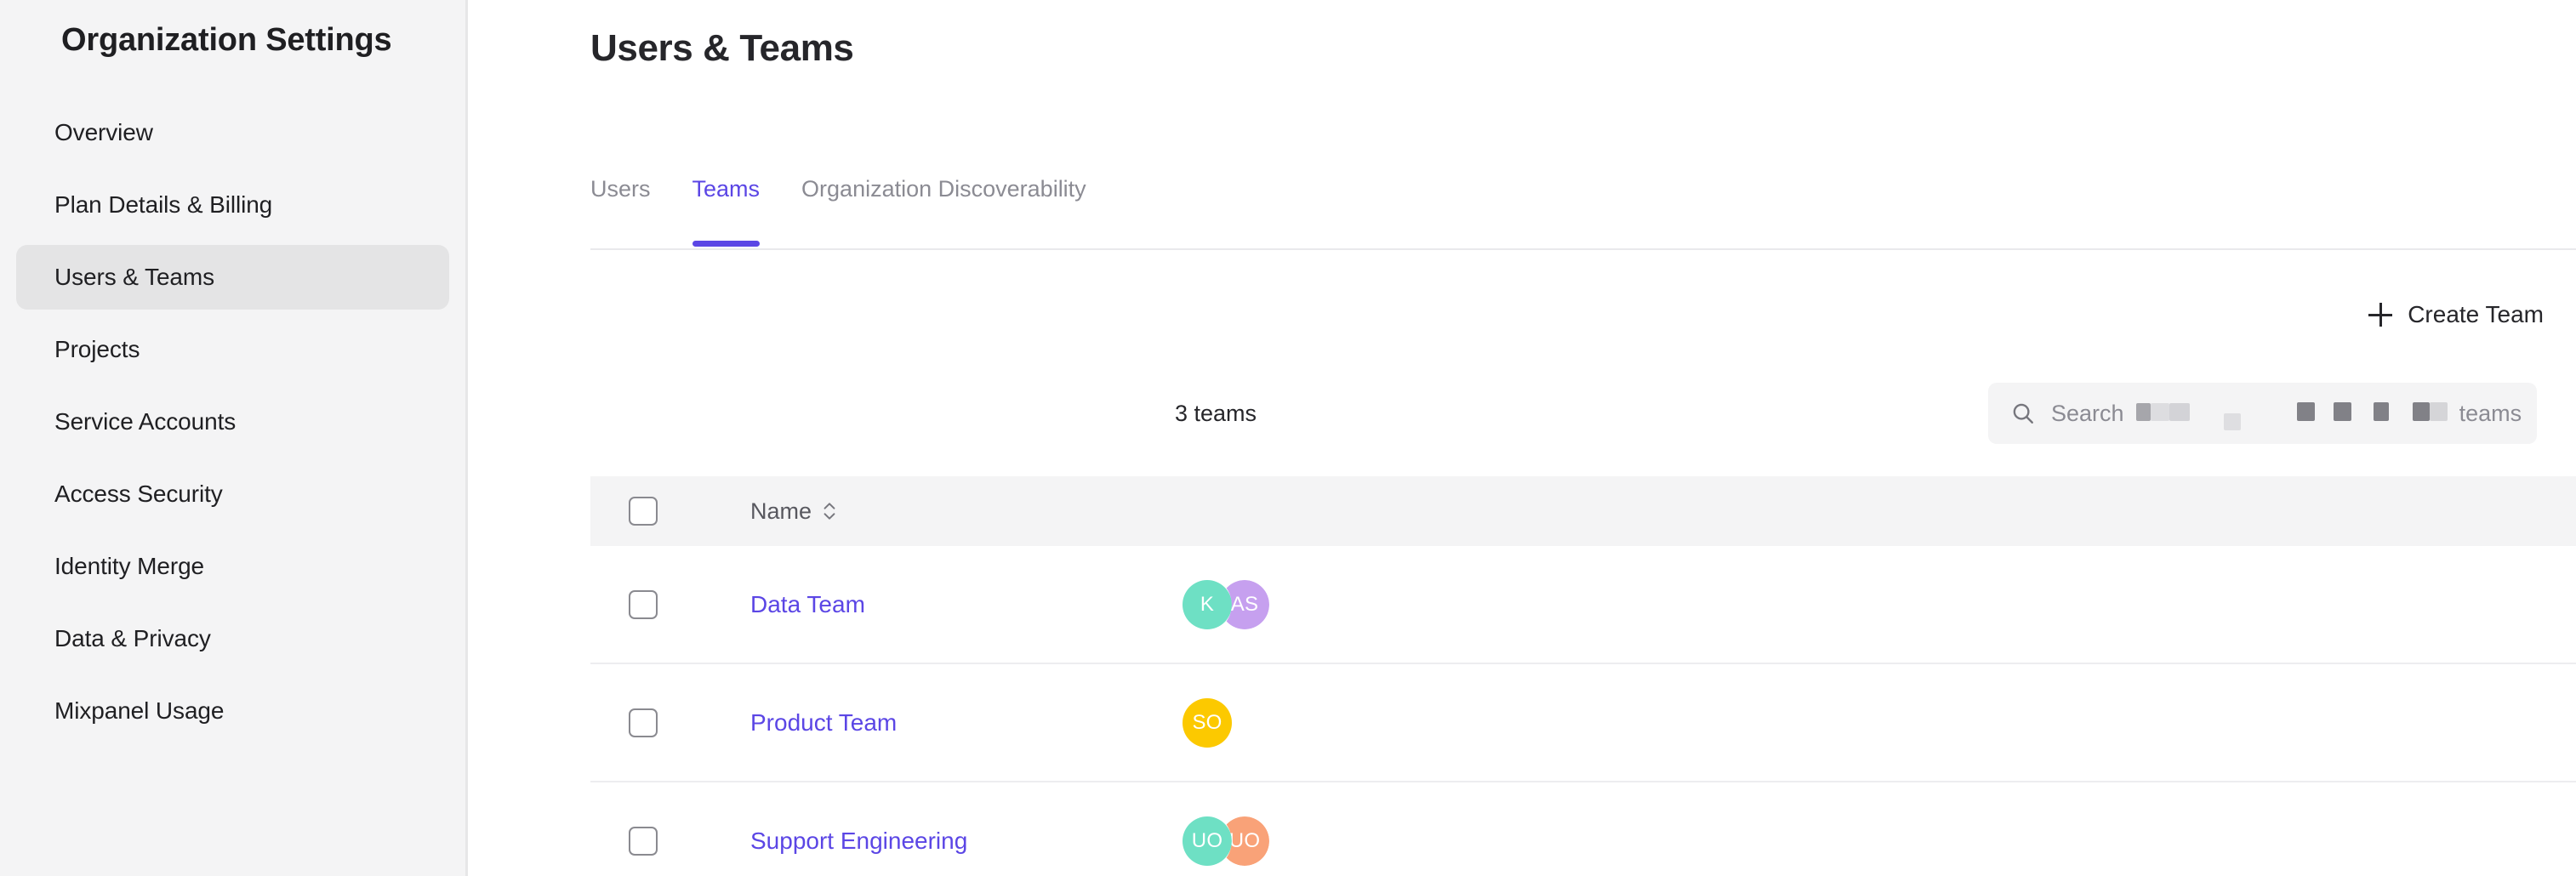 The height and width of the screenshot is (876, 2576). What do you see at coordinates (824, 722) in the screenshot?
I see `team-name-link: Product Team` at bounding box center [824, 722].